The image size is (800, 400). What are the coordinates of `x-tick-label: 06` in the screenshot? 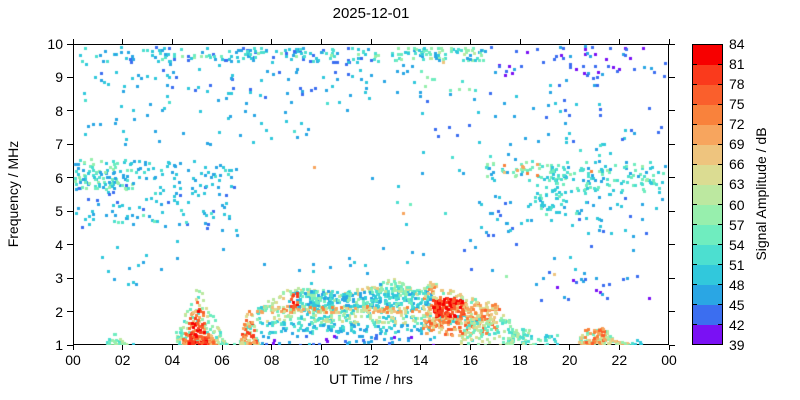 It's located at (222, 360).